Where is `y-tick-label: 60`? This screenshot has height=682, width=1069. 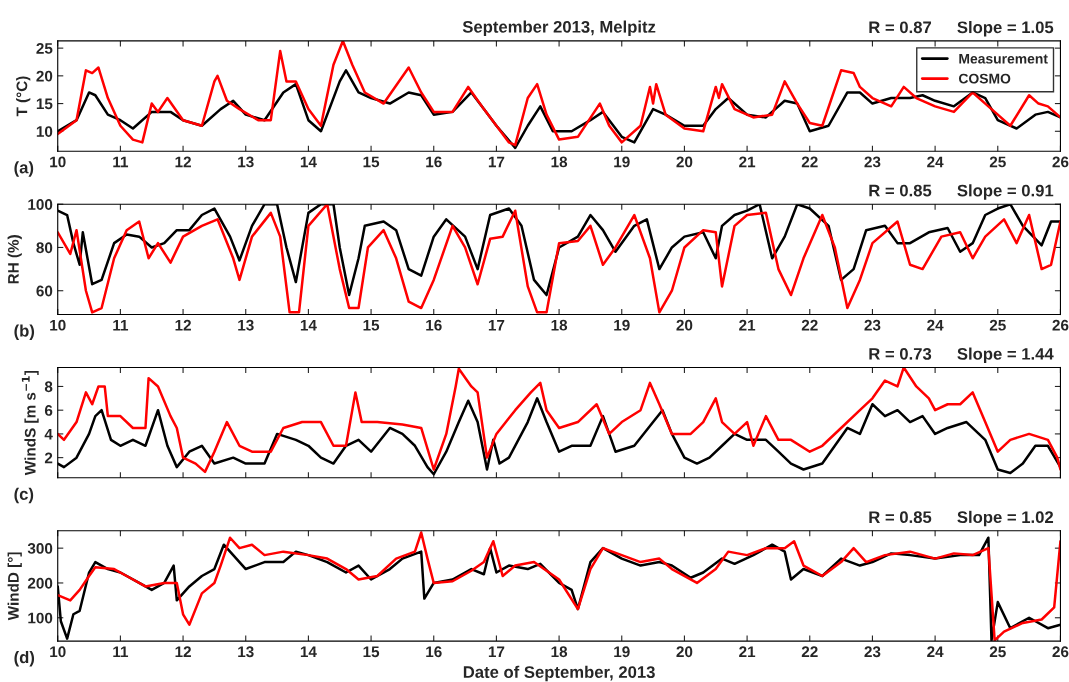
y-tick-label: 60 is located at coordinates (44, 291).